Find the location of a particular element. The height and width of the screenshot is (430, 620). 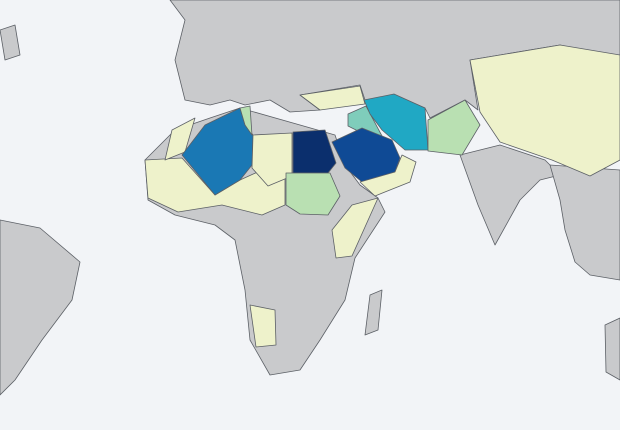

south-america is located at coordinates (40, 307).